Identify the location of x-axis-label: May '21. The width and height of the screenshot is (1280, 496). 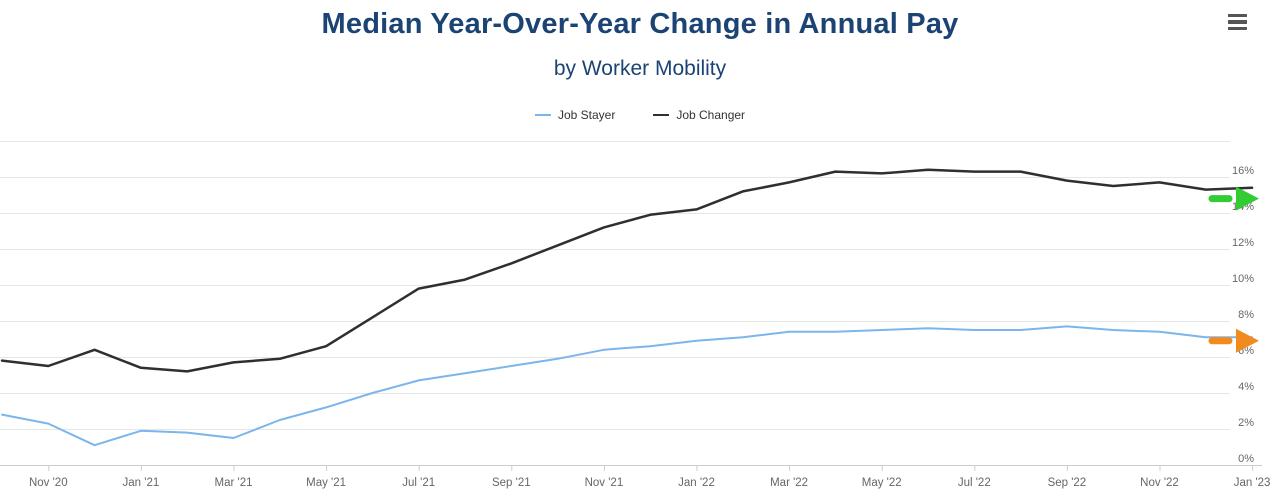
(326, 483).